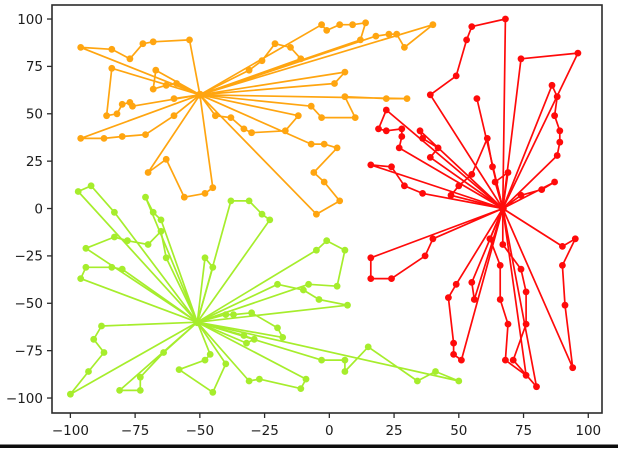 Image resolution: width=618 pixels, height=449 pixels. What do you see at coordinates (309, 446) in the screenshot?
I see `bottom-window-edge` at bounding box center [309, 446].